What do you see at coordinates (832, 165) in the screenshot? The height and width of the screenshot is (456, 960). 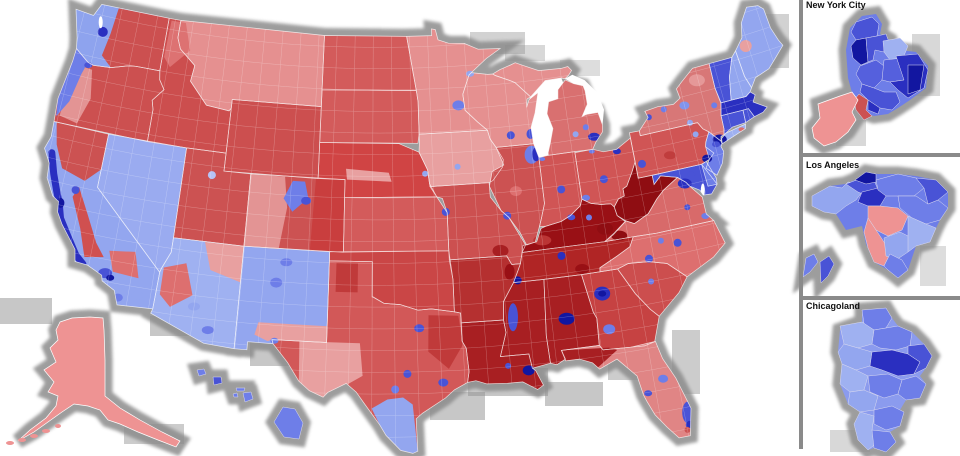 I see `svg-text: Los Angeles` at bounding box center [832, 165].